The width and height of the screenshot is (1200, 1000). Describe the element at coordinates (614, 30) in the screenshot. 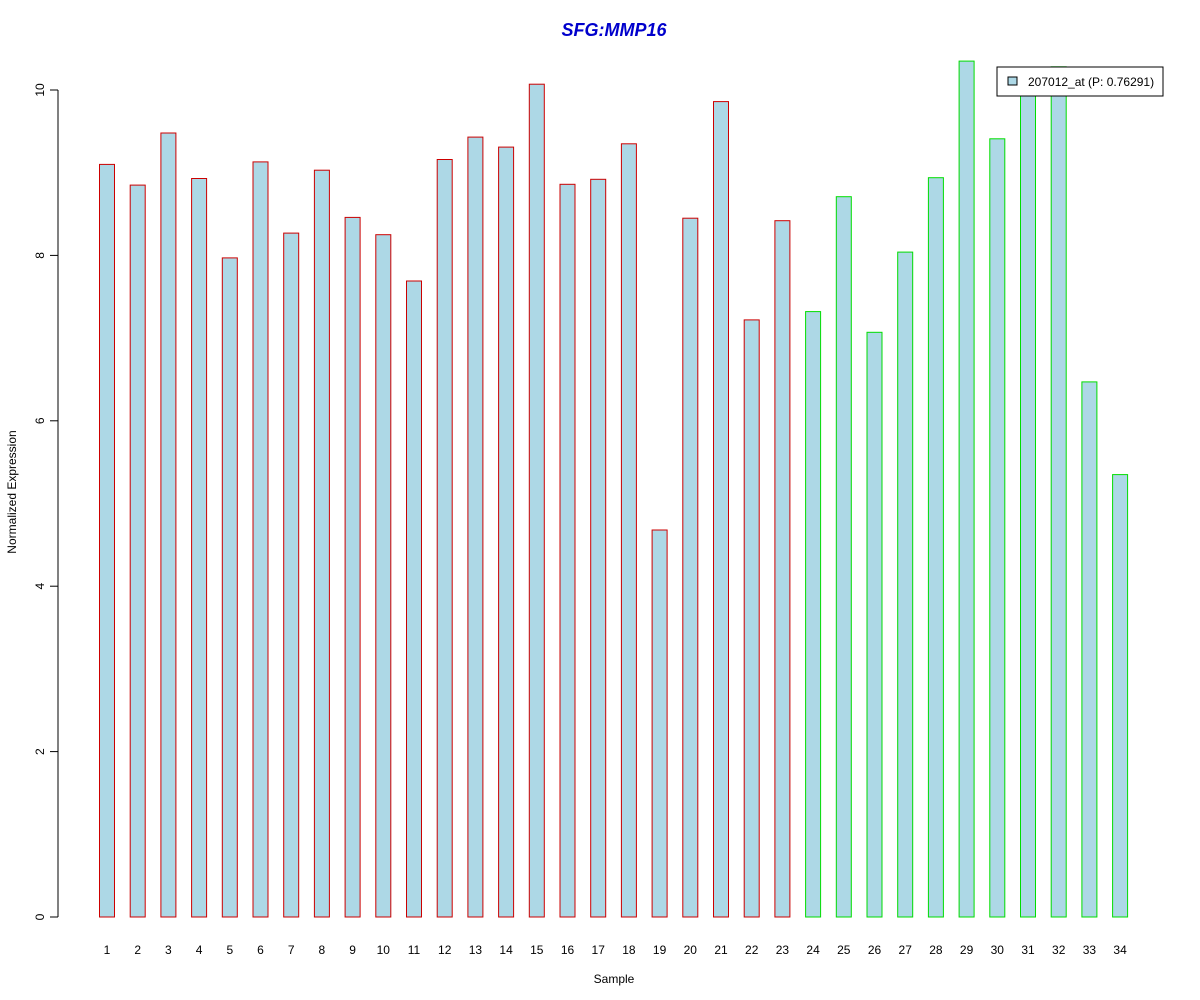

I see `chart-title: SFG:MMP16` at that location.